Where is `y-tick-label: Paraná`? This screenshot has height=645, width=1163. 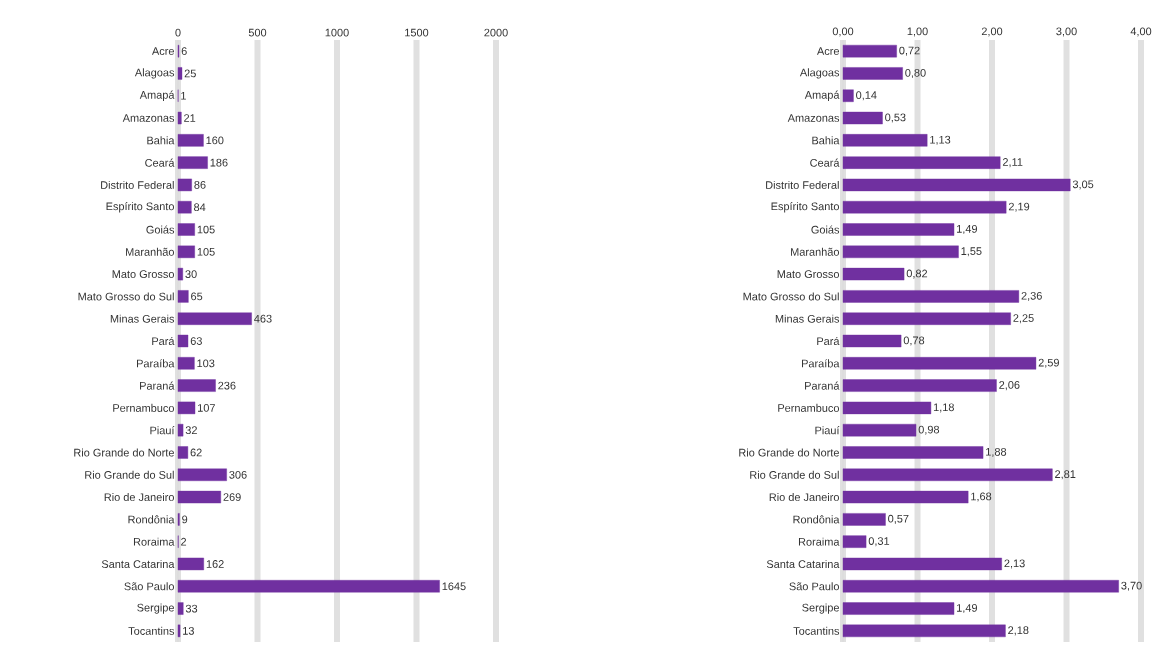 y-tick-label: Paraná is located at coordinates (822, 385).